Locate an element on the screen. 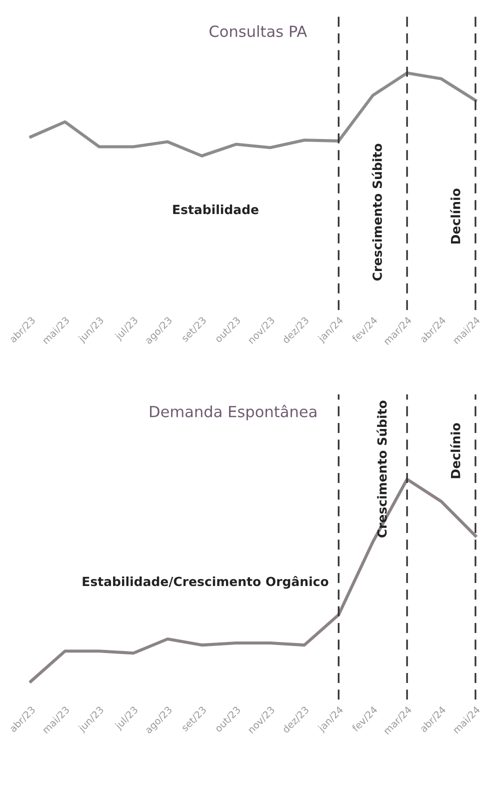  chart-title: Demanda Espontânea is located at coordinates (233, 412).